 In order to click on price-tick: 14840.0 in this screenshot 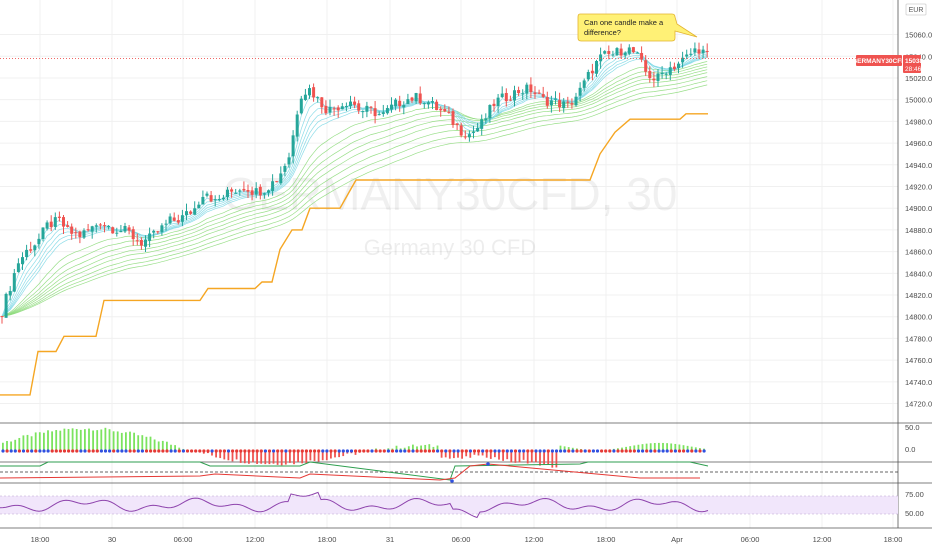, I will do `click(918, 273)`.